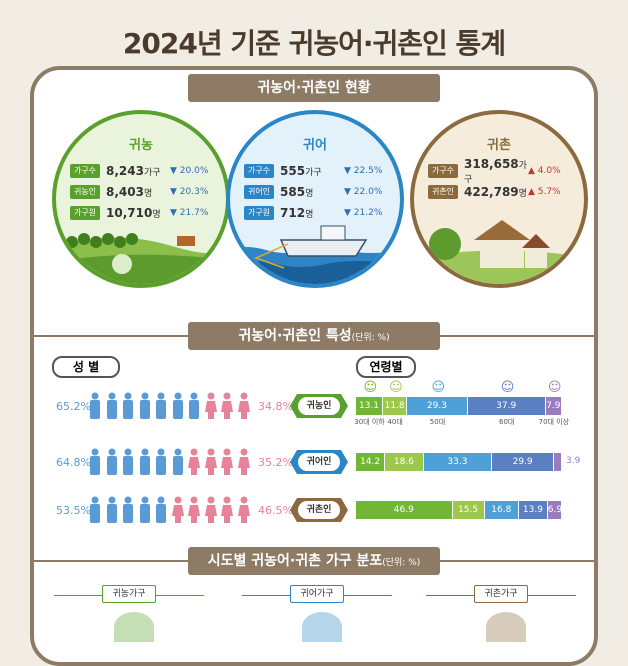  I want to click on category-badge: 귀농인, so click(319, 406).